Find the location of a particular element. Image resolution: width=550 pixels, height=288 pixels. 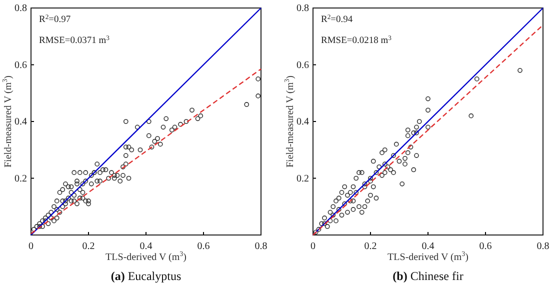

annotation: R$^{2}$=0.94 is located at coordinates (337, 19).